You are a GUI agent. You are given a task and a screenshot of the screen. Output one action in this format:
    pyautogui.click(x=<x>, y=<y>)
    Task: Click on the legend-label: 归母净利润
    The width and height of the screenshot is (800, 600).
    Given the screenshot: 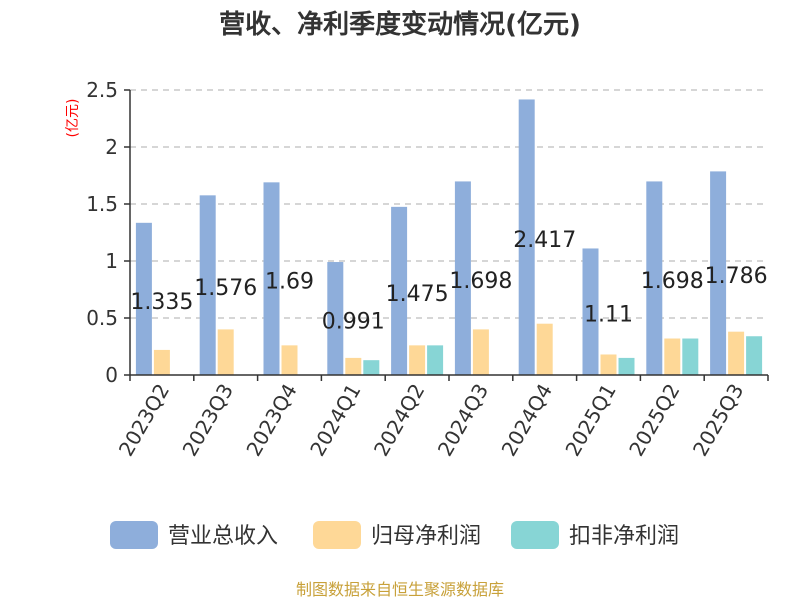 What is the action you would take?
    pyautogui.click(x=426, y=536)
    